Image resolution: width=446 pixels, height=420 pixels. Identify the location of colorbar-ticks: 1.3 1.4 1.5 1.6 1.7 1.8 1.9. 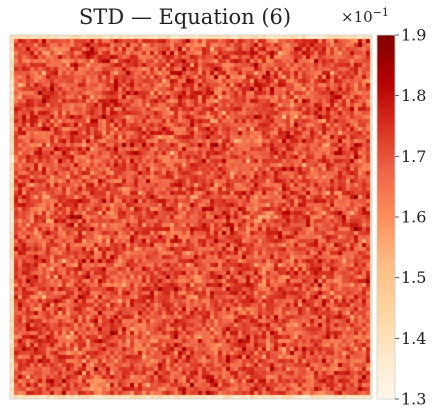
(410, 217).